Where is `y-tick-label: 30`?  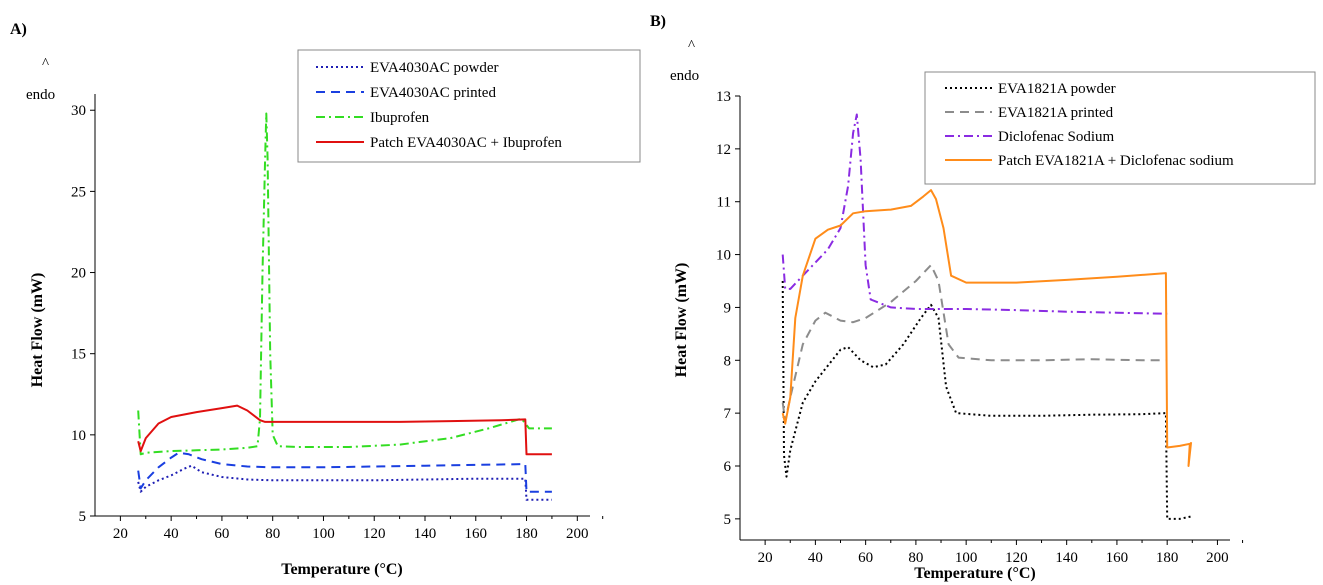 y-tick-label: 30 is located at coordinates (78, 111).